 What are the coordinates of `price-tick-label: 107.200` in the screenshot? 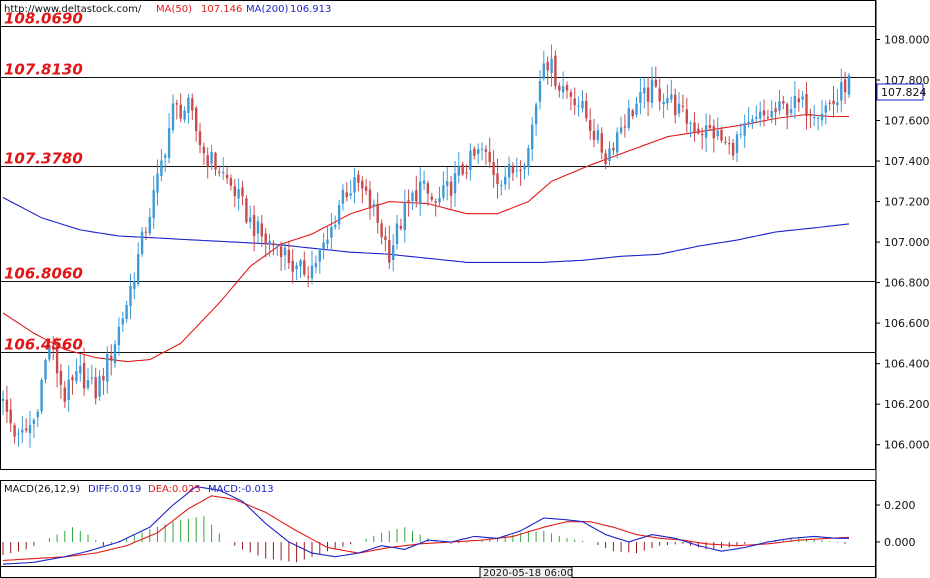 It's located at (907, 202).